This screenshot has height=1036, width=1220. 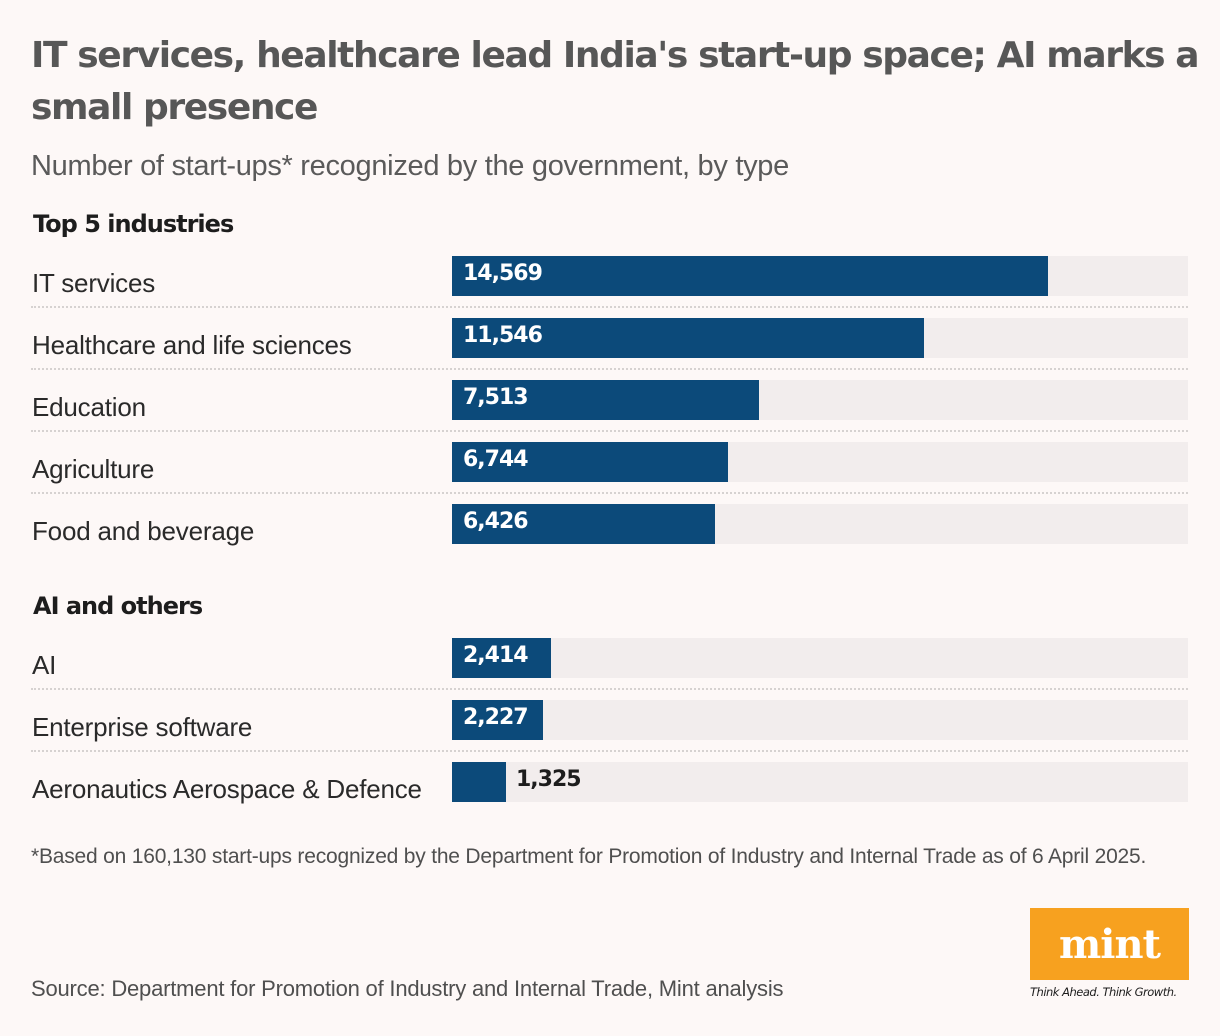 I want to click on mint-logo: mint, so click(x=1109, y=944).